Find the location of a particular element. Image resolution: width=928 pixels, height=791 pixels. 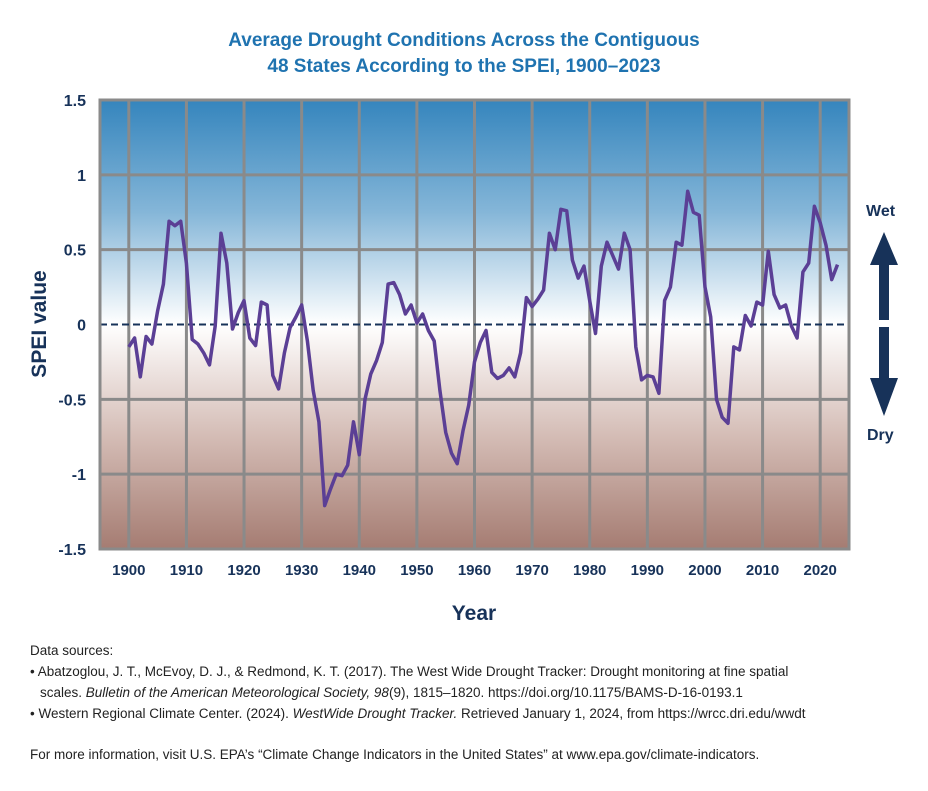

x-tick-label: 1950 is located at coordinates (416, 570).